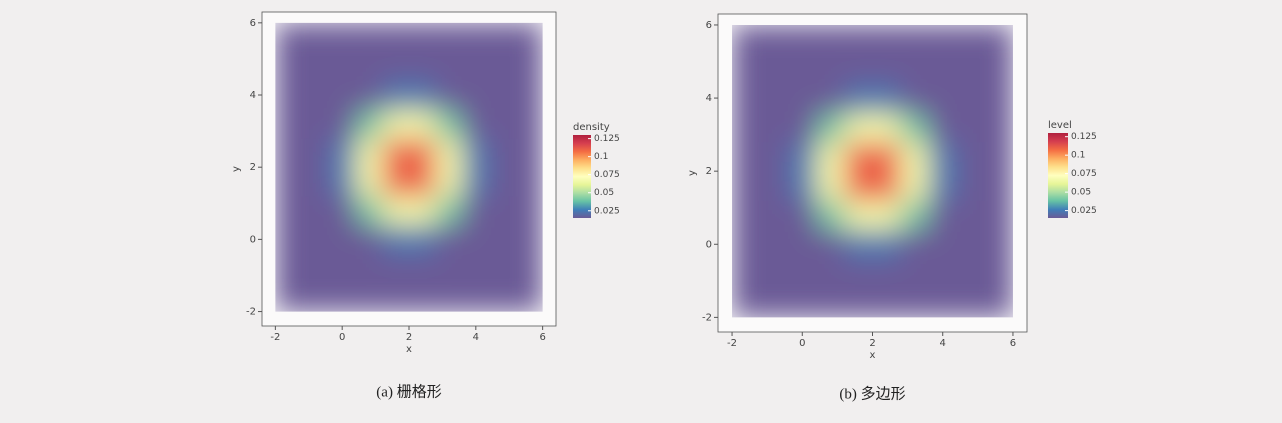 The width and height of the screenshot is (1282, 423). Describe the element at coordinates (732, 343) in the screenshot. I see `x-tick-label: -2` at that location.